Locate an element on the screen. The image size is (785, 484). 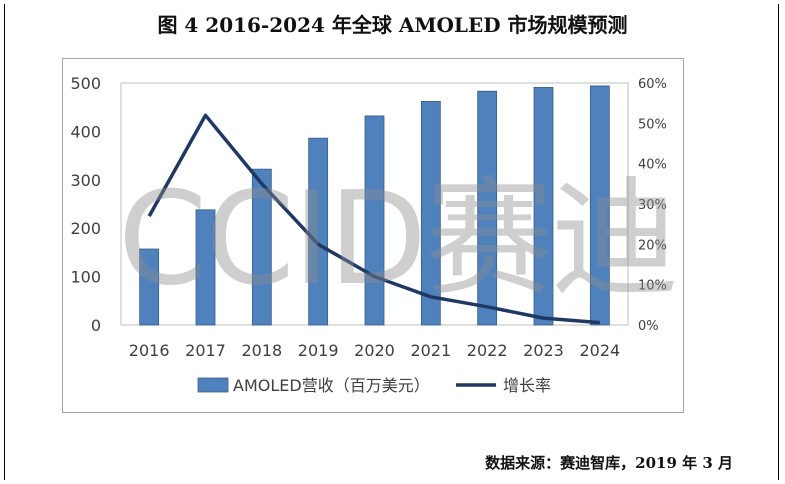
frame-right-line is located at coordinates (778, 242).